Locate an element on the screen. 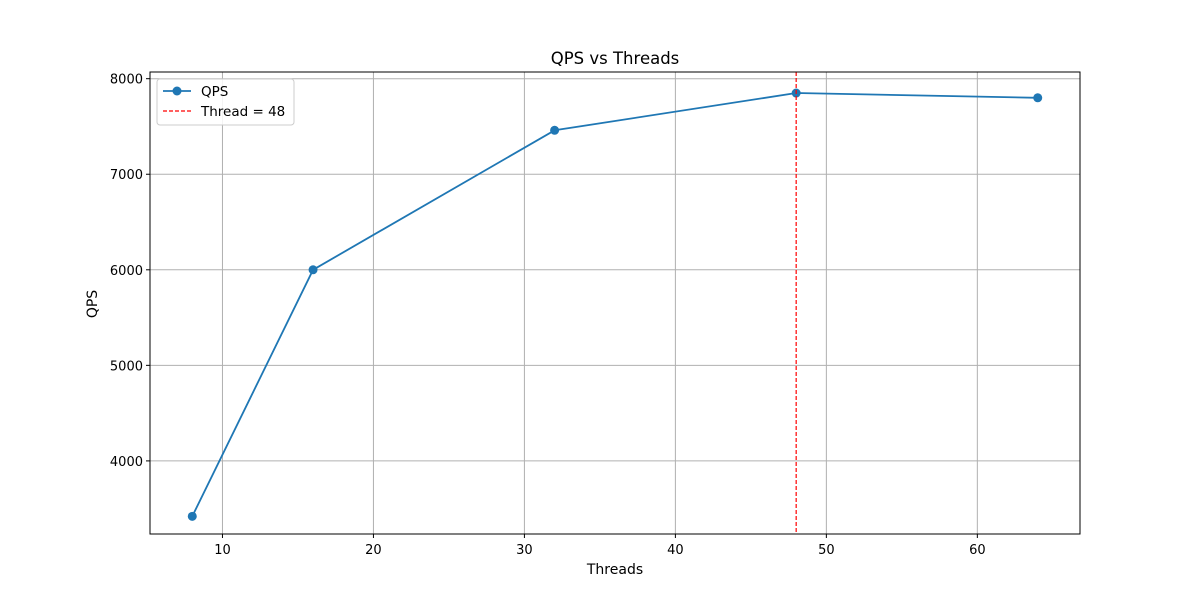  y-tick-label: 7000 is located at coordinates (126, 175).